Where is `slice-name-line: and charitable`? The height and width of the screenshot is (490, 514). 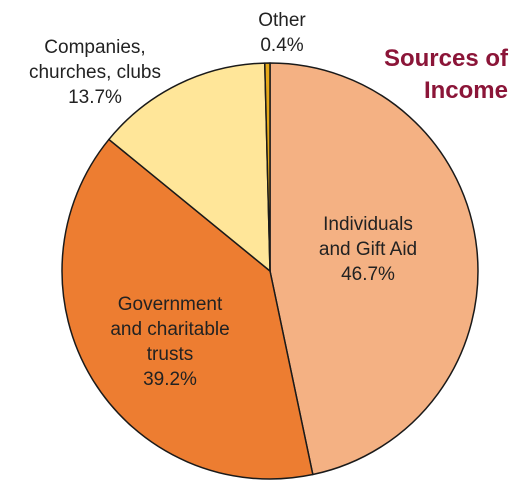
slice-name-line: and charitable is located at coordinates (169, 329).